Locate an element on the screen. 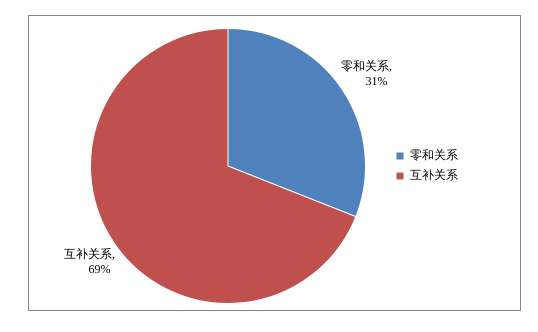 The height and width of the screenshot is (332, 538). data-label: 零和关系, 31% is located at coordinates (366, 73).